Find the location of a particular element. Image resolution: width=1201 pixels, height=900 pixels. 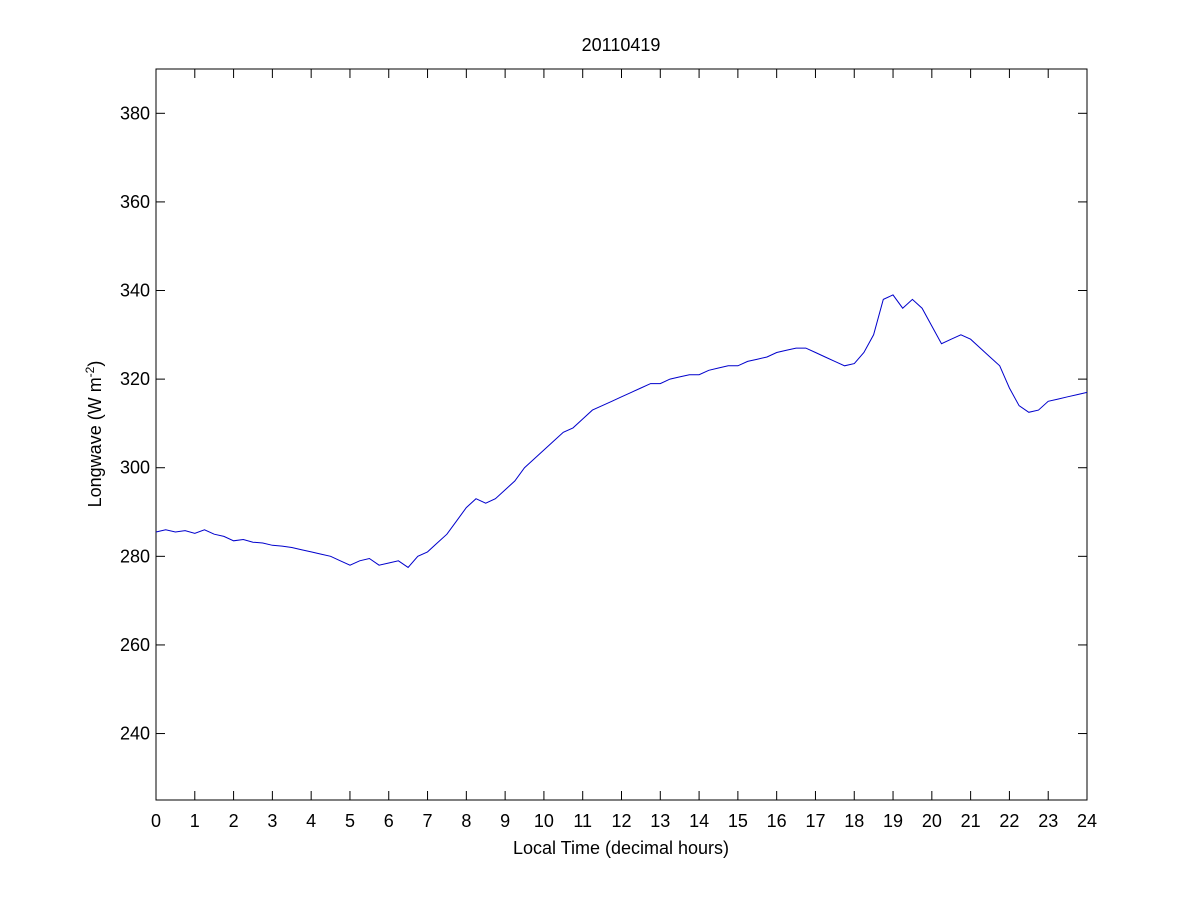

x-tick-label: 22 is located at coordinates (1009, 821).